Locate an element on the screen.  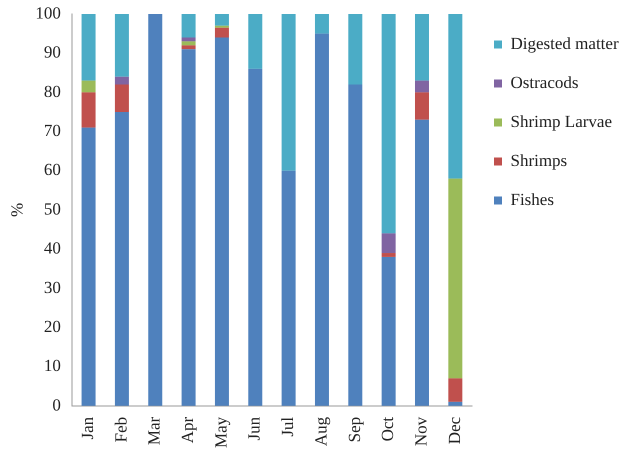
legend-label: Digested matter is located at coordinates (564, 43).